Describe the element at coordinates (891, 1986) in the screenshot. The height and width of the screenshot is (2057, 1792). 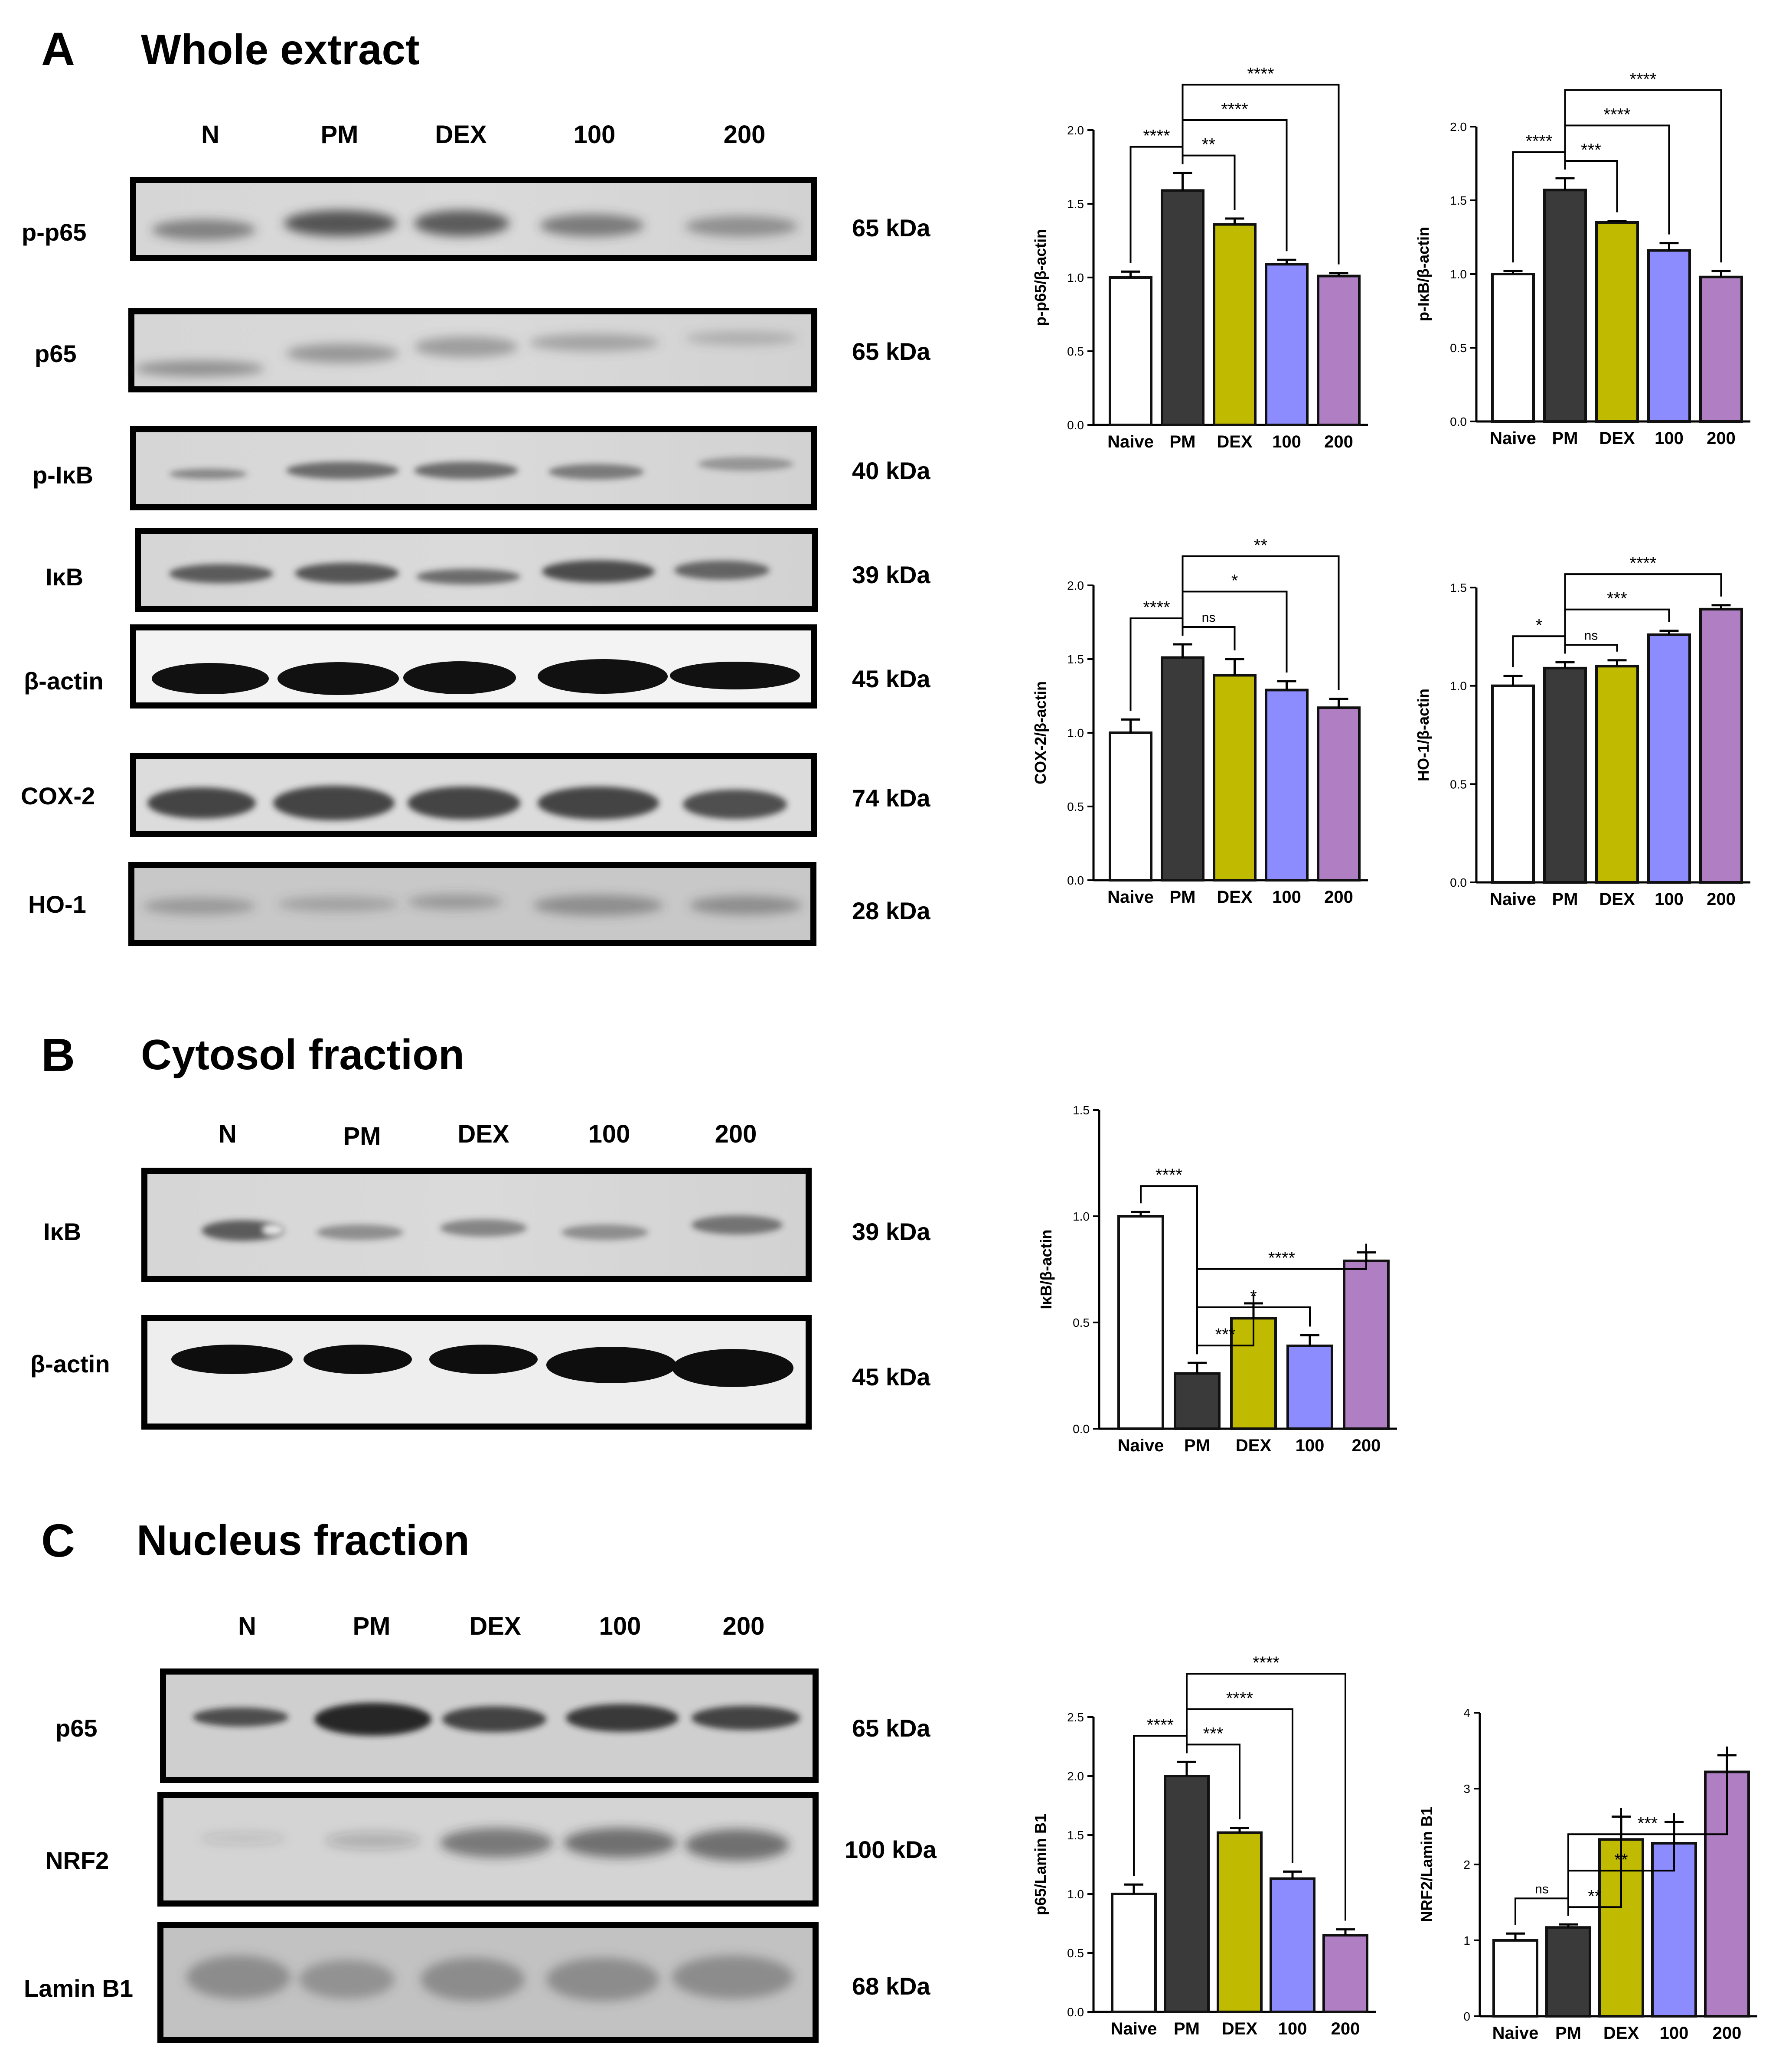
I see `blot-size-label: 68 kDa` at that location.